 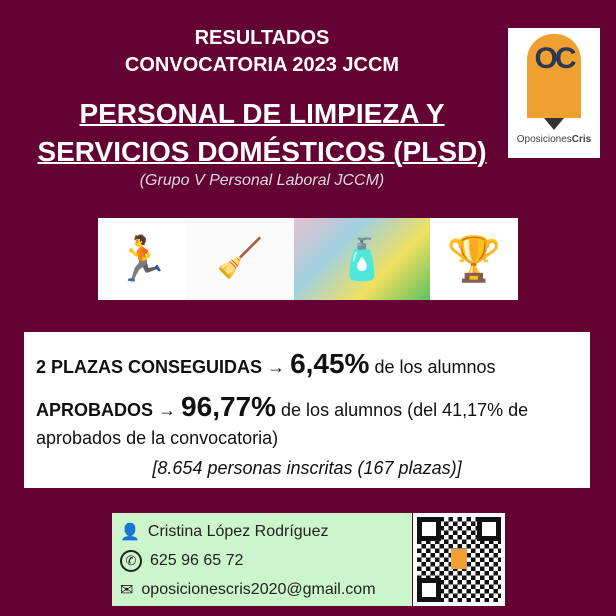 What do you see at coordinates (95, 410) in the screenshot?
I see `aprobados-label: APROBADOS` at bounding box center [95, 410].